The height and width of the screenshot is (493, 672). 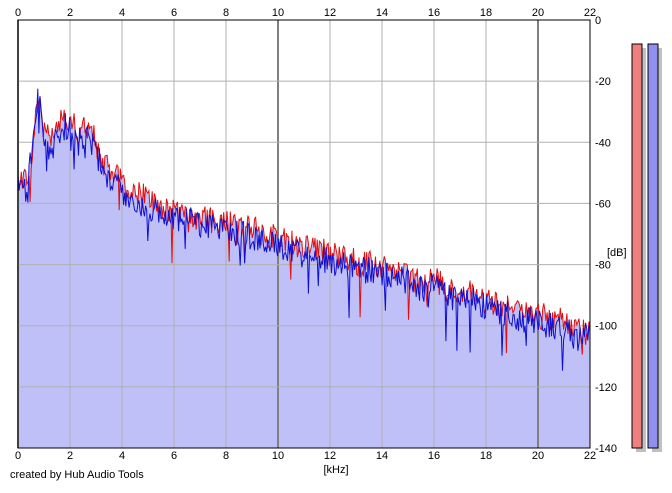 I want to click on x-tick-label-top: 10, so click(x=278, y=13).